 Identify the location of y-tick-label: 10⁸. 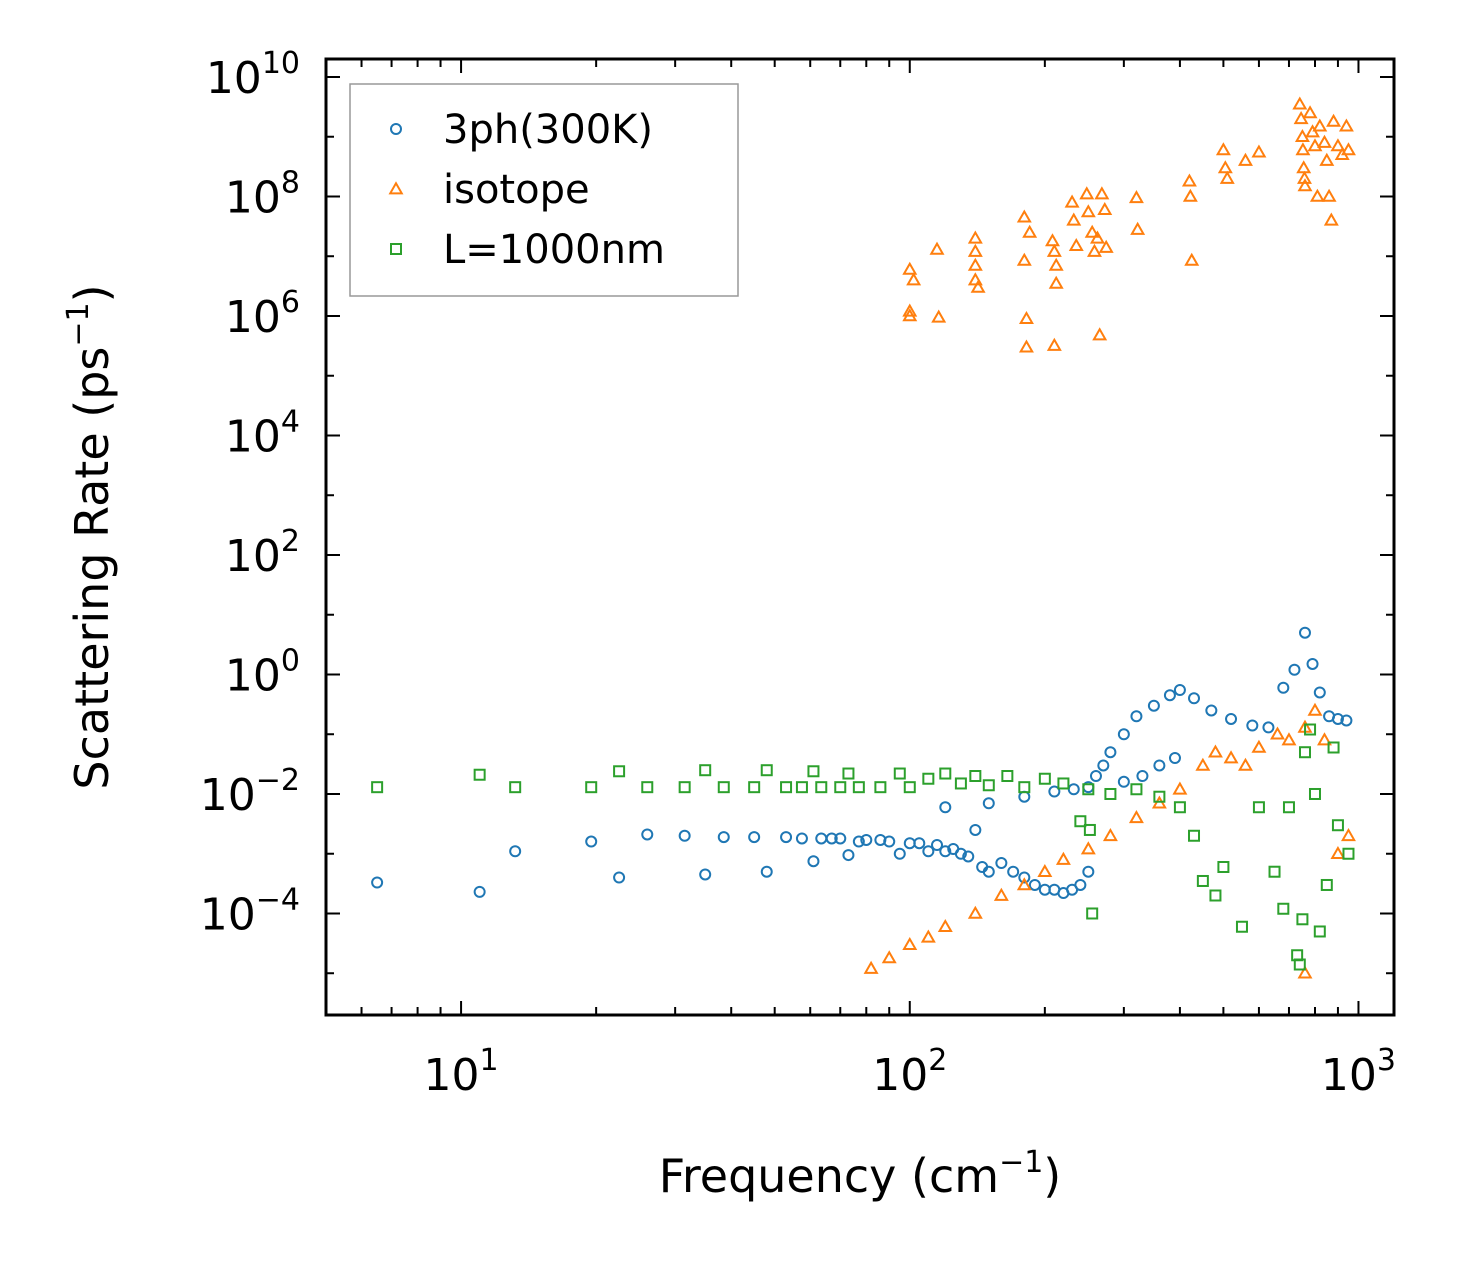
(262, 194).